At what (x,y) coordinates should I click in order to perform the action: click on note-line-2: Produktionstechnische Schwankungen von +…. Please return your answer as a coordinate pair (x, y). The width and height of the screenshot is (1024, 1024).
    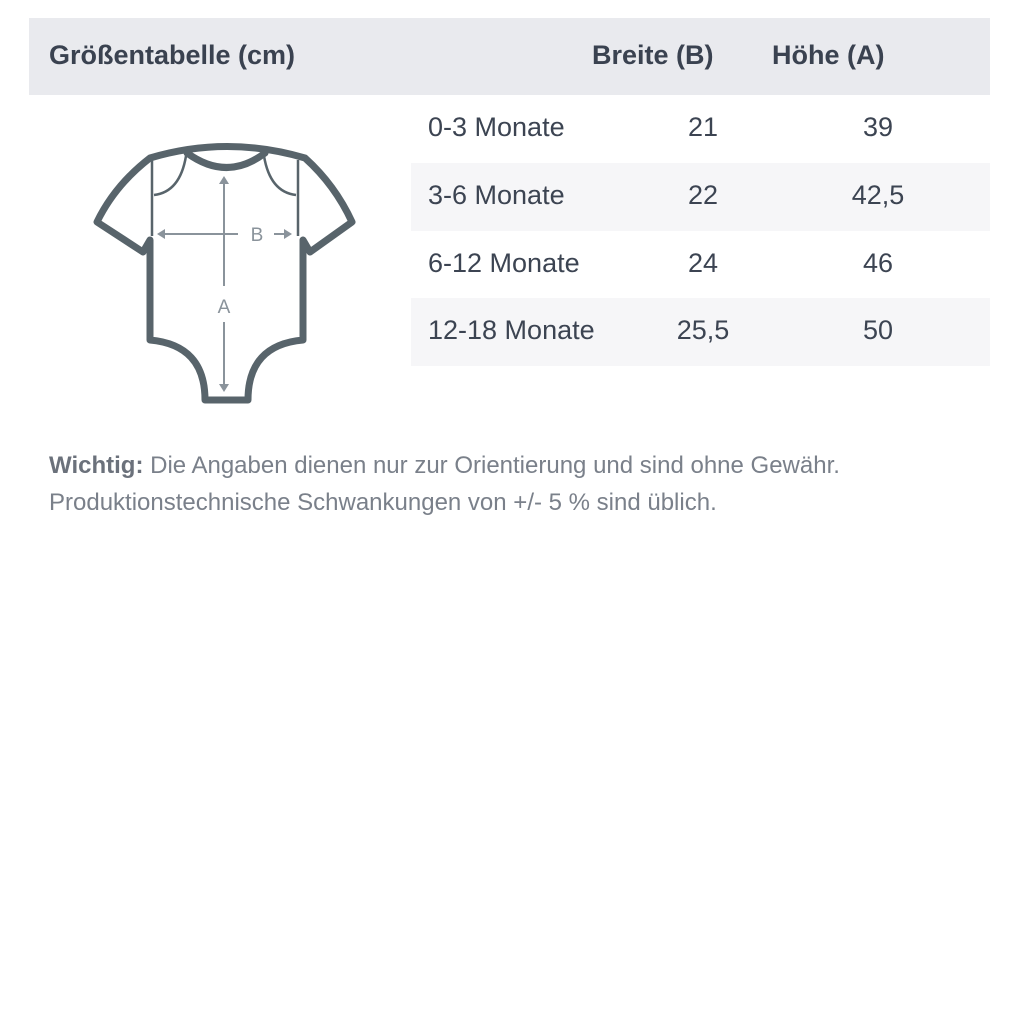
    Looking at the image, I should click on (383, 502).